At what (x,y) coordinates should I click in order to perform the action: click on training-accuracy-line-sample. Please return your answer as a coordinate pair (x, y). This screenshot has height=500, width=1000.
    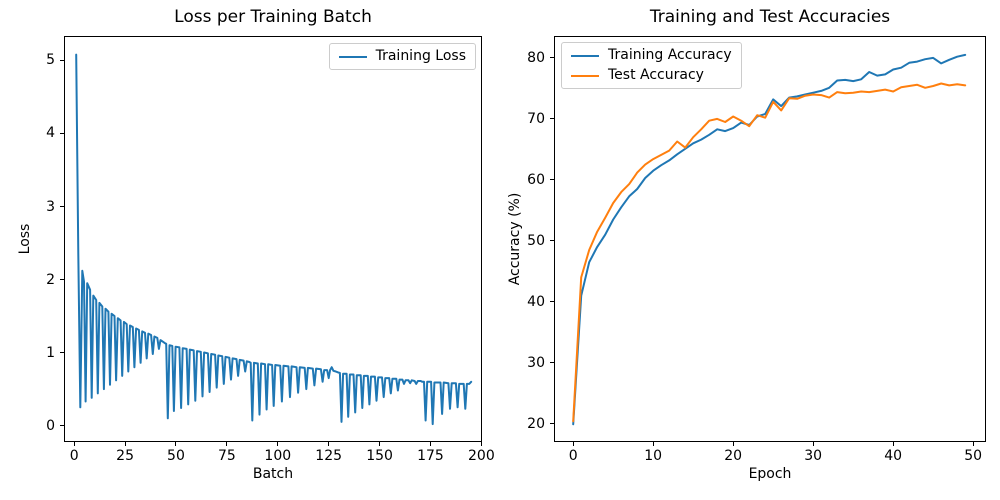
    Looking at the image, I should click on (585, 55).